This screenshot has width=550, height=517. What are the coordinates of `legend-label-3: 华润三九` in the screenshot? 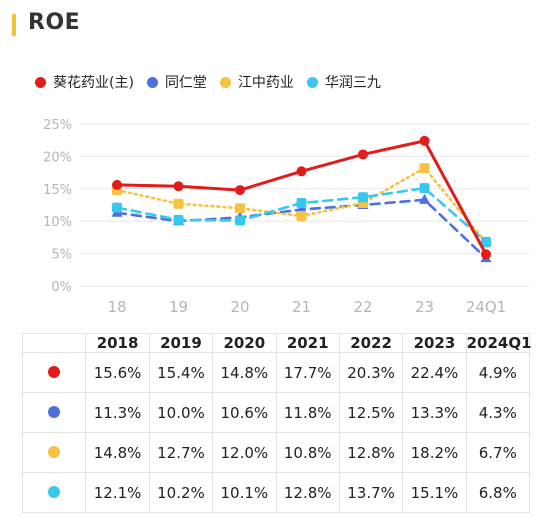 It's located at (352, 83).